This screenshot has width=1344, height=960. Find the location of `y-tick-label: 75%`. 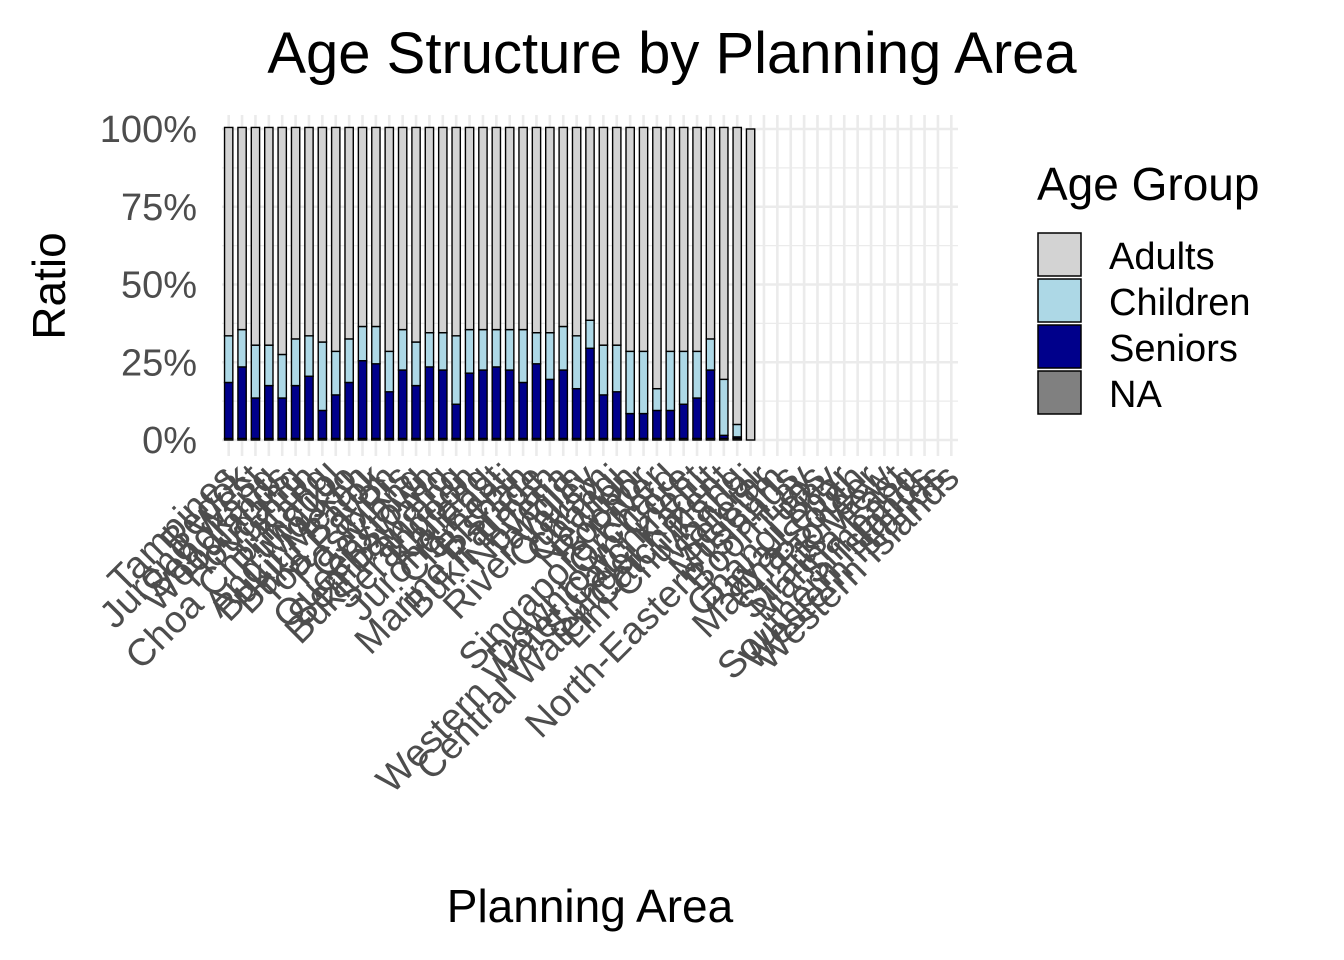

y-tick-label: 75% is located at coordinates (159, 208).